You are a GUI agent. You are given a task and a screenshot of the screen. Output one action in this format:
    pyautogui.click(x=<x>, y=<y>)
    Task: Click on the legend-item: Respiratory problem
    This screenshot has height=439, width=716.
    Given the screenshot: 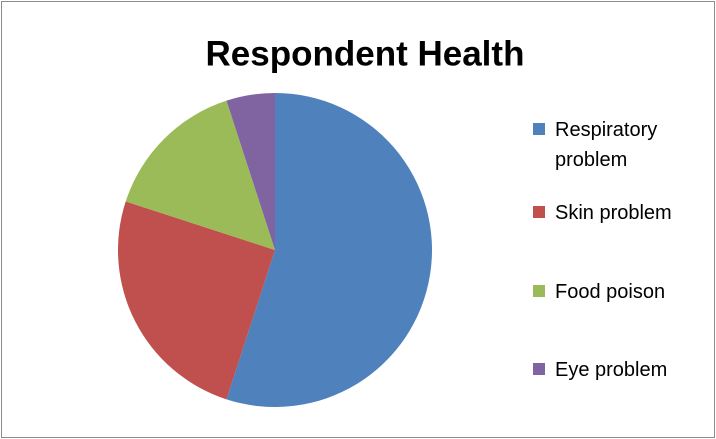 What is the action you would take?
    pyautogui.click(x=609, y=145)
    